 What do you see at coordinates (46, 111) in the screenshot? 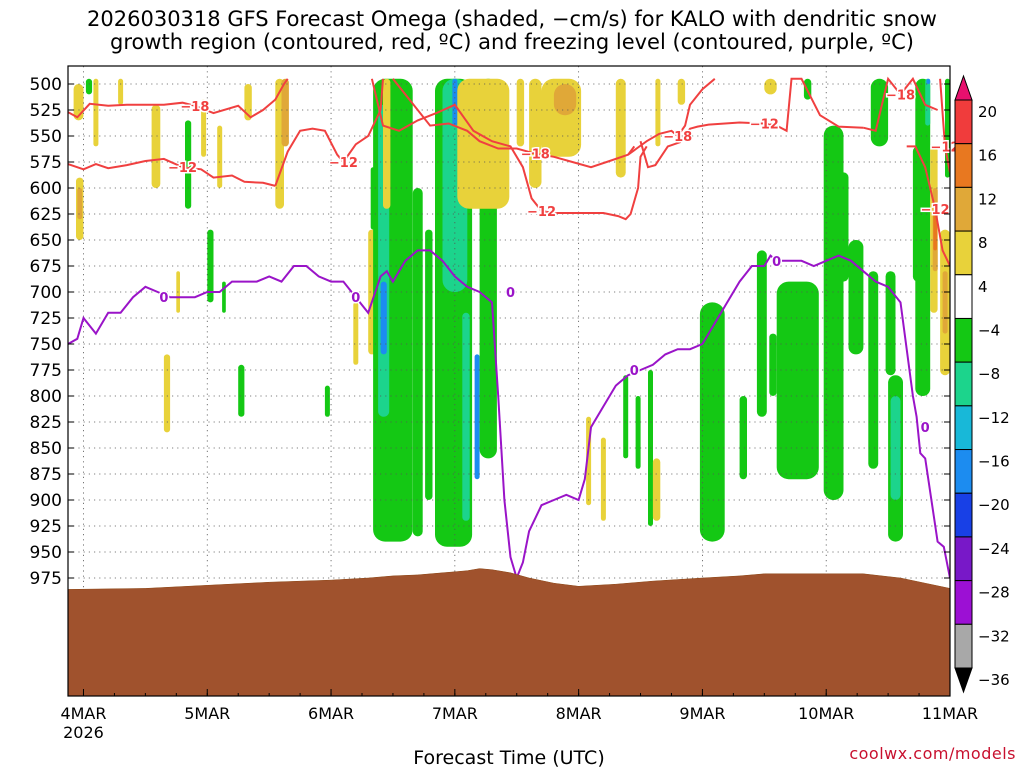
I see `y-tick-label: 525` at bounding box center [46, 111].